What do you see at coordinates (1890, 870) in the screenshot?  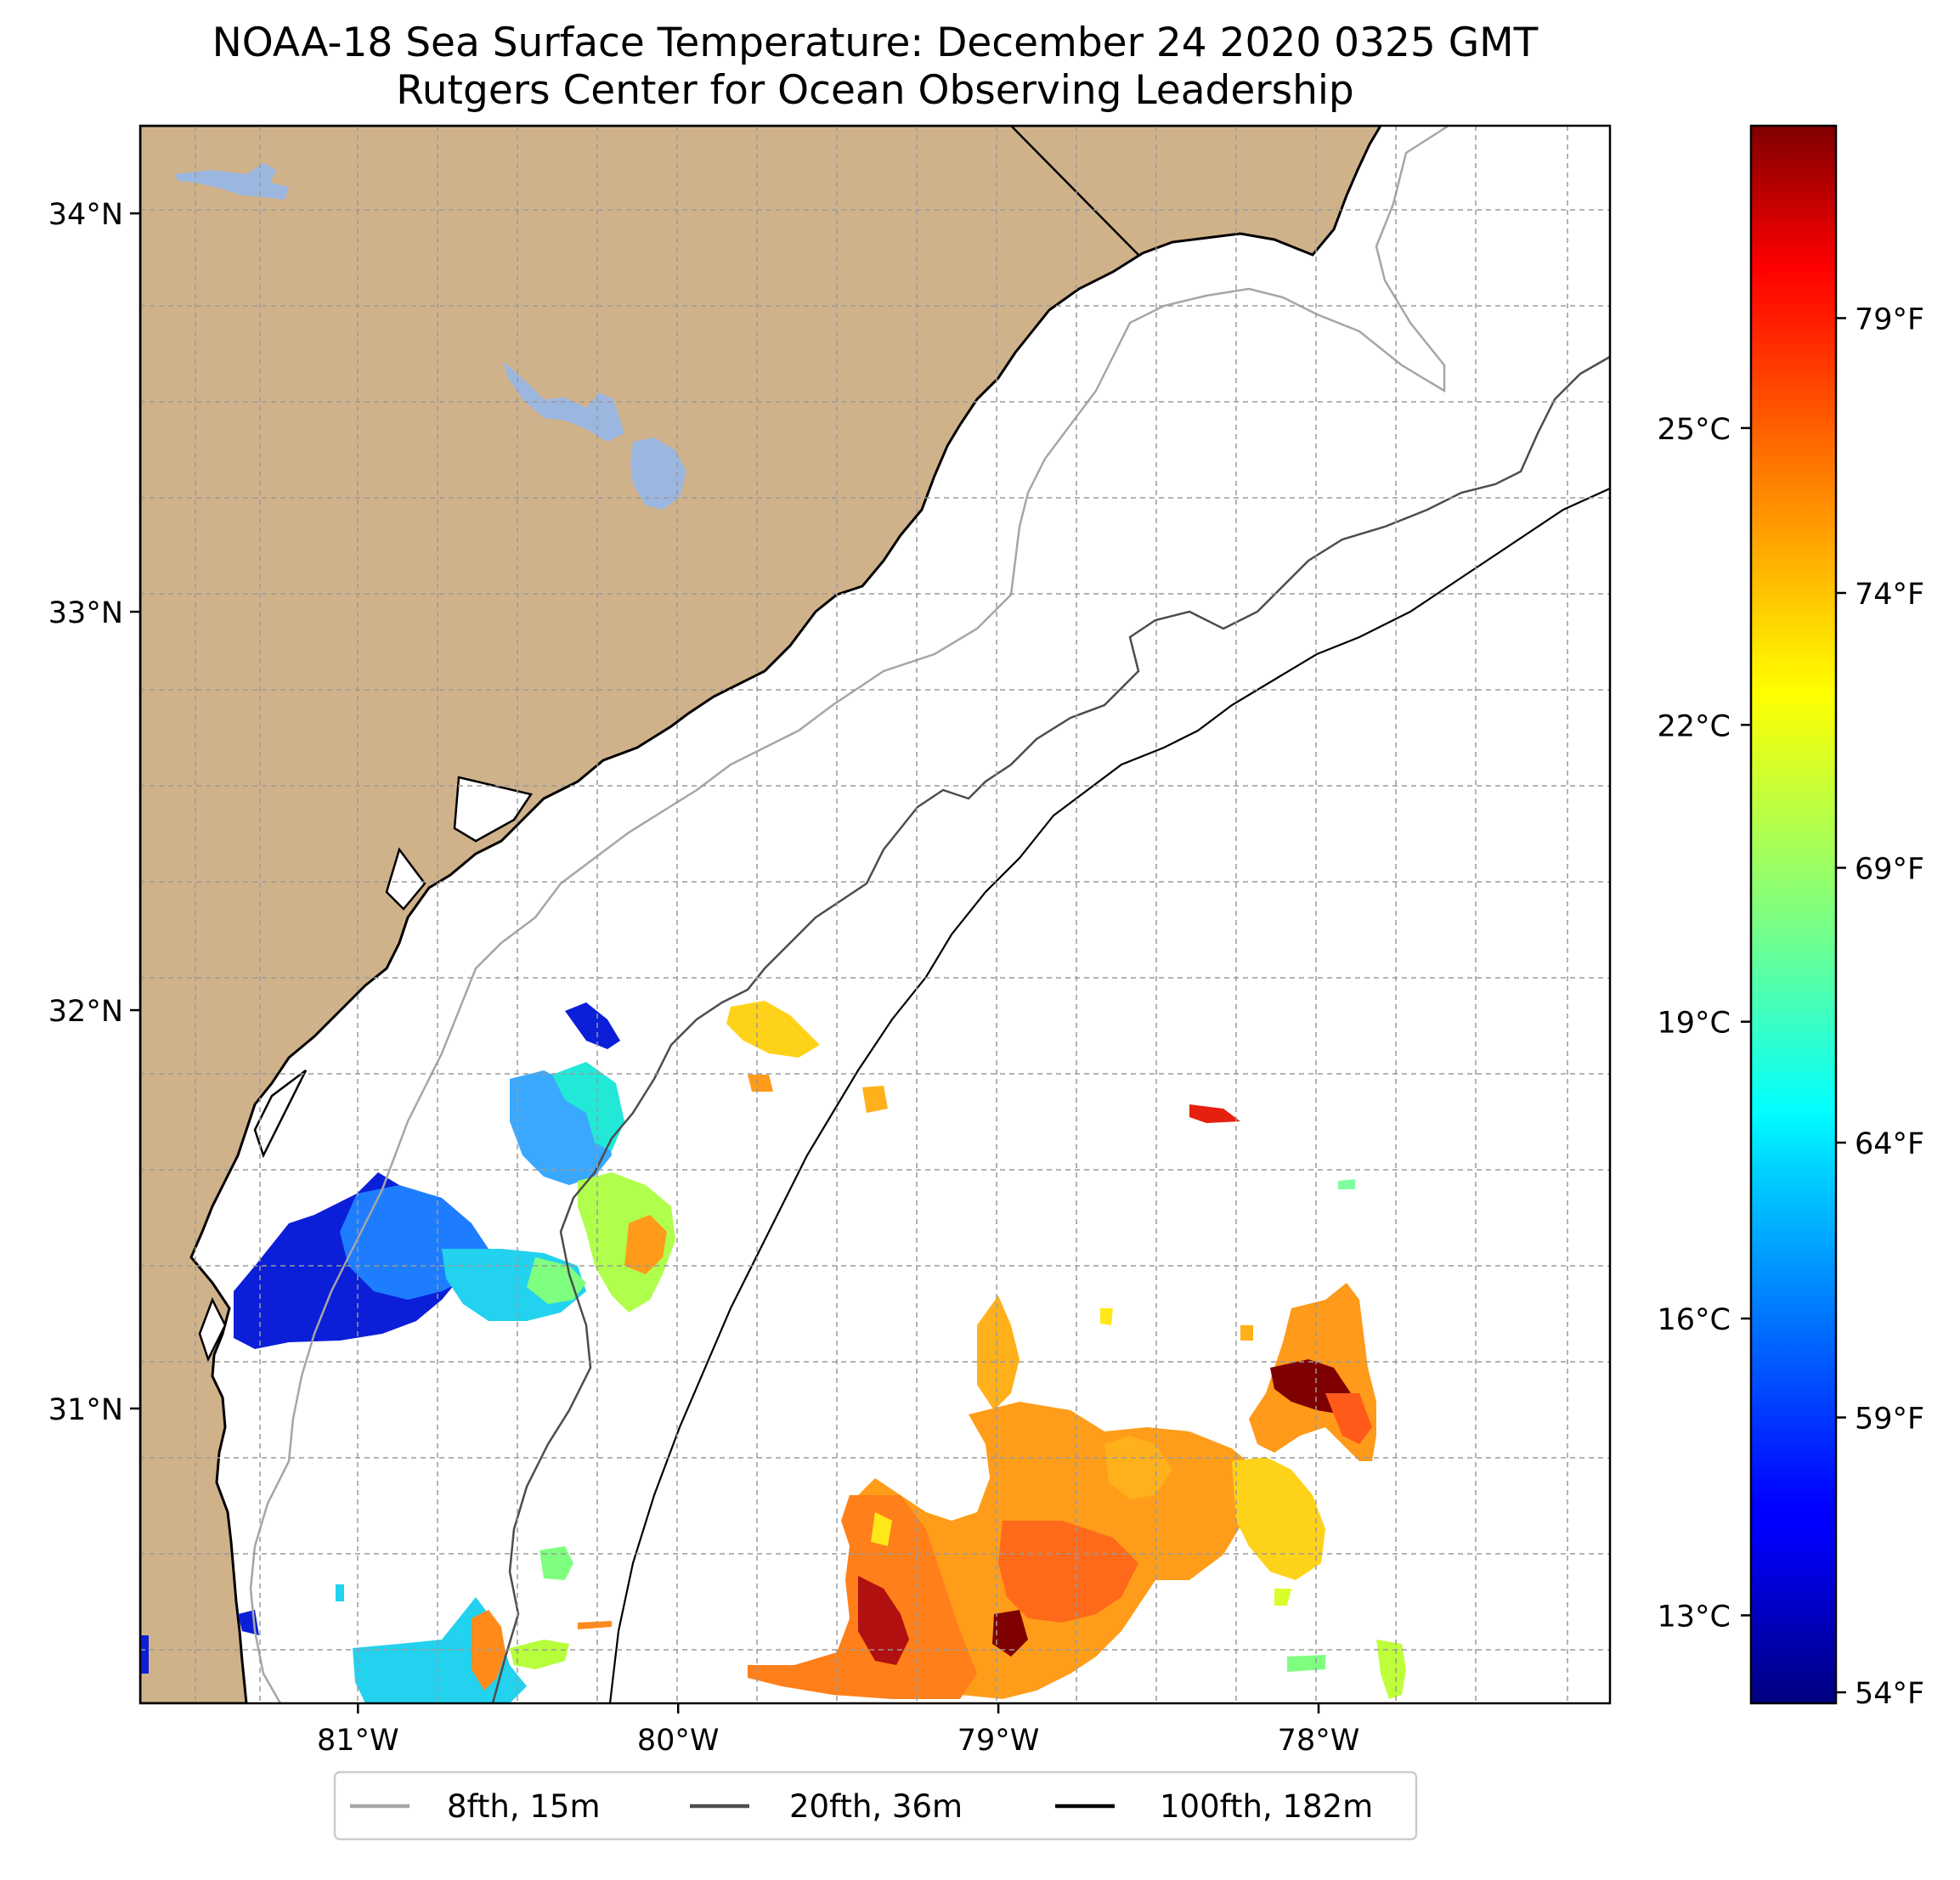 I see `colorbar-f-tick-label: 69°F` at bounding box center [1890, 870].